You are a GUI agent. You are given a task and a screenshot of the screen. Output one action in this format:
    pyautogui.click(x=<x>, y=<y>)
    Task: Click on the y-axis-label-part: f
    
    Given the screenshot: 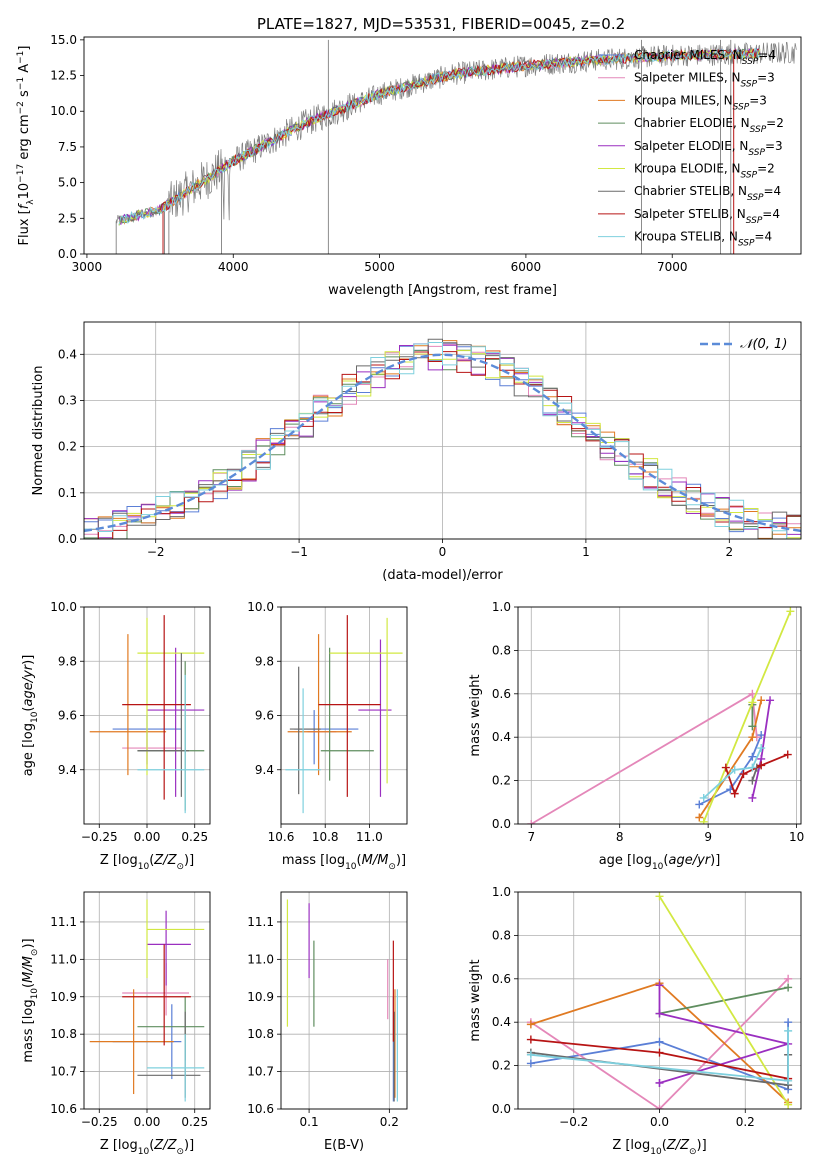 What is the action you would take?
    pyautogui.click(x=24, y=205)
    